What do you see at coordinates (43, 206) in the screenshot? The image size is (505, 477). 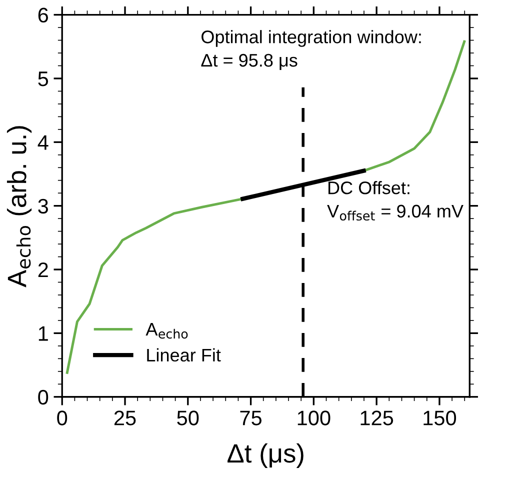 I see `y-tick-label: 3` at bounding box center [43, 206].